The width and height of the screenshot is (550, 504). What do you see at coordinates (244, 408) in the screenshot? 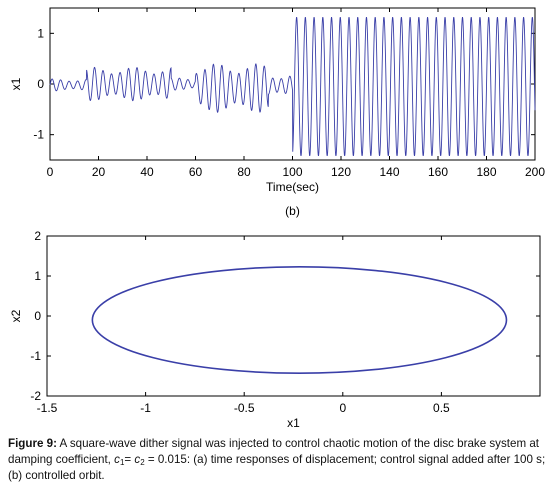
I see `x-tick-label: -0.5` at bounding box center [244, 408].